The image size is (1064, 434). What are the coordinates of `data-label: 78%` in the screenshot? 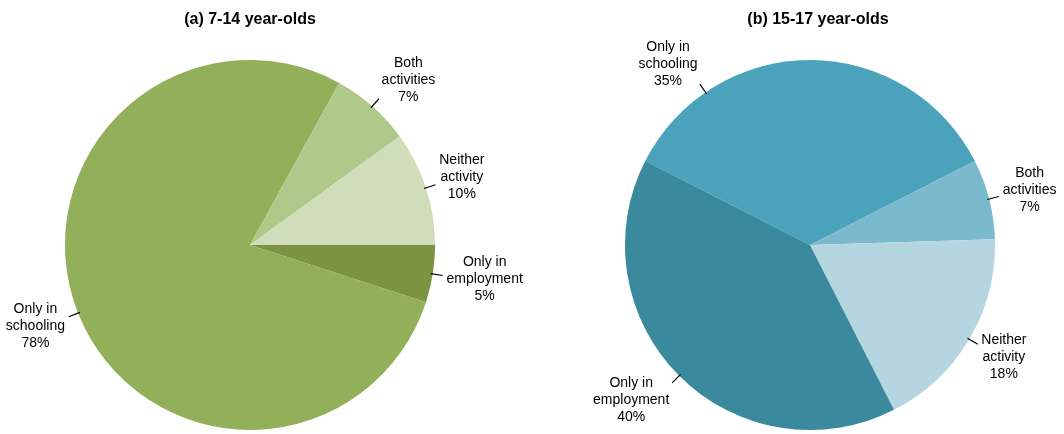 It's located at (35, 341).